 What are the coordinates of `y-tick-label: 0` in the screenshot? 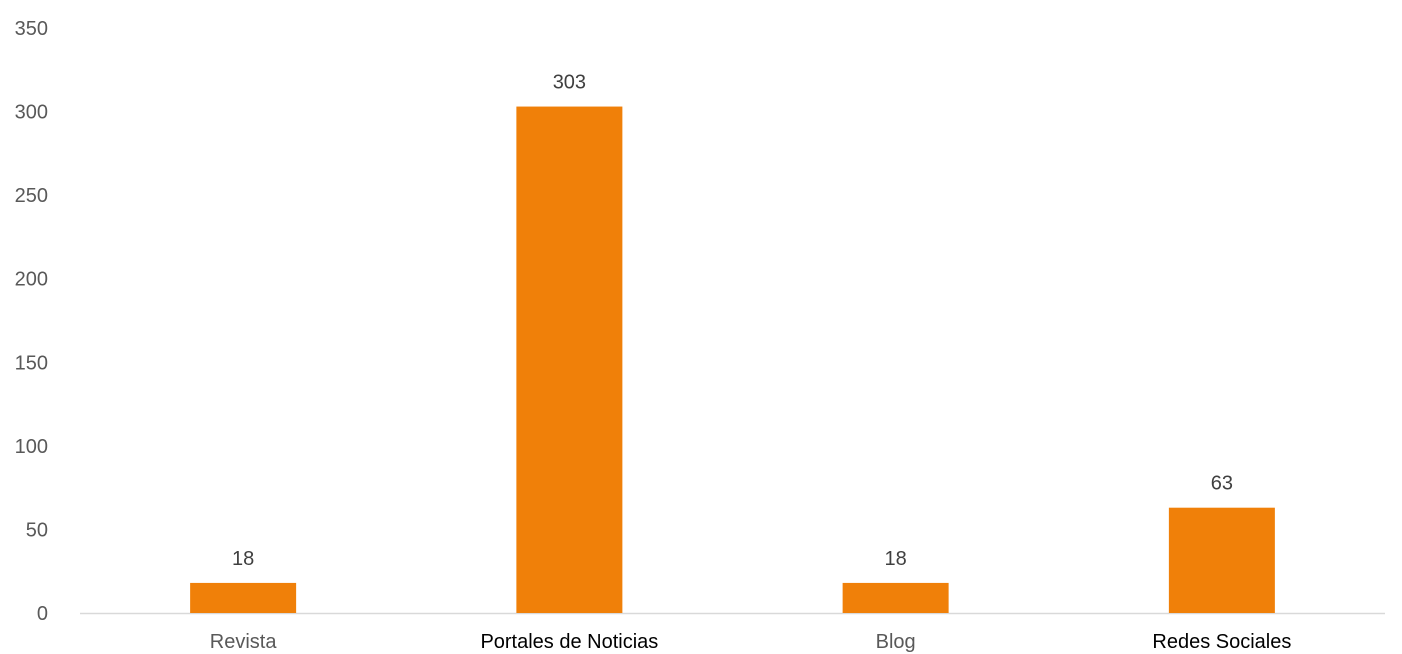 It's located at (42, 614).